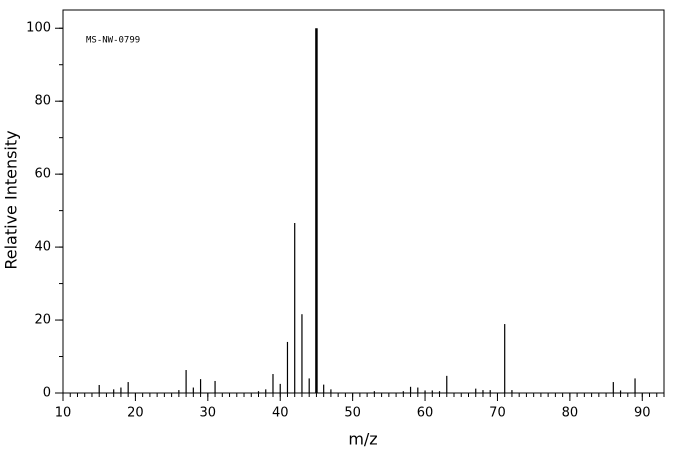  What do you see at coordinates (42, 101) in the screenshot?
I see `y-tick-label: 80` at bounding box center [42, 101].